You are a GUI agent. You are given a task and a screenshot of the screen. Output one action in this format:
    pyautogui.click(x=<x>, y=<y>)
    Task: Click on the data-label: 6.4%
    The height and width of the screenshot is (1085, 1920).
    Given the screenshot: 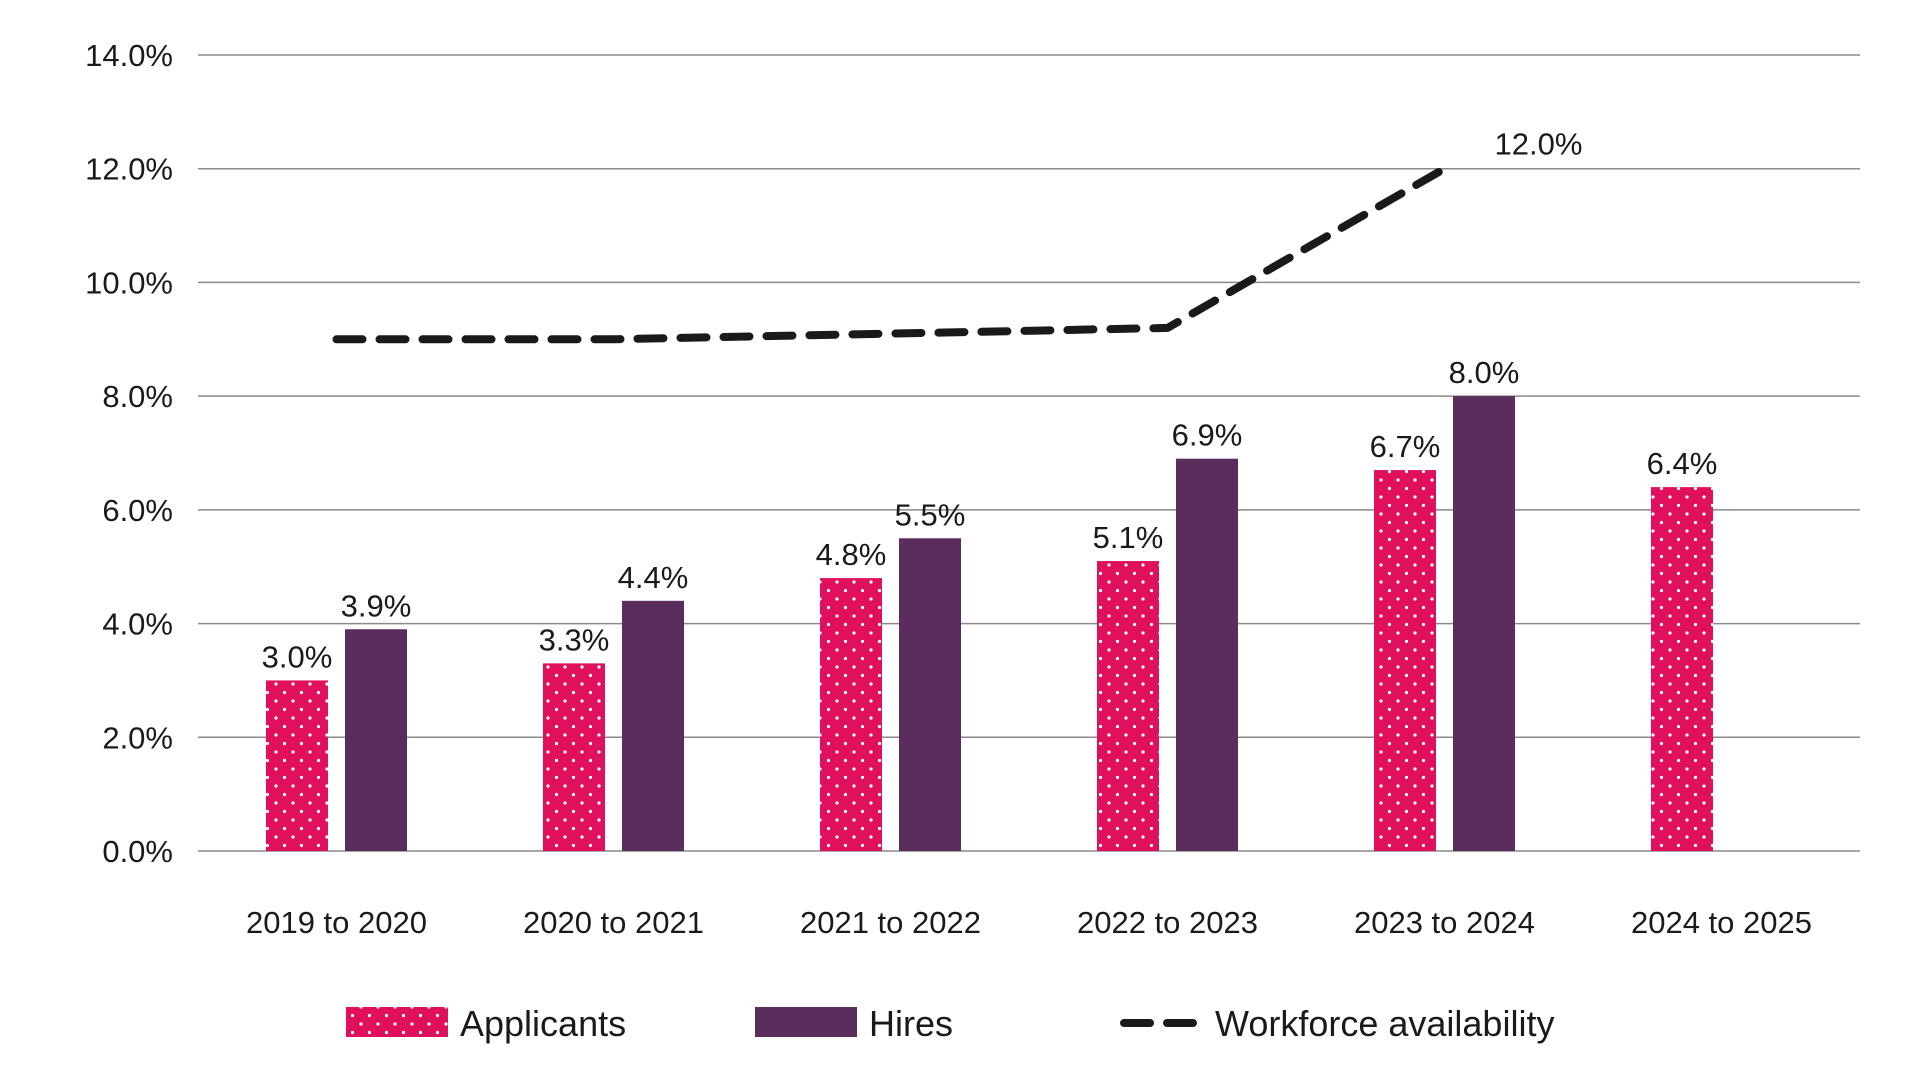 What is the action you would take?
    pyautogui.click(x=1682, y=463)
    